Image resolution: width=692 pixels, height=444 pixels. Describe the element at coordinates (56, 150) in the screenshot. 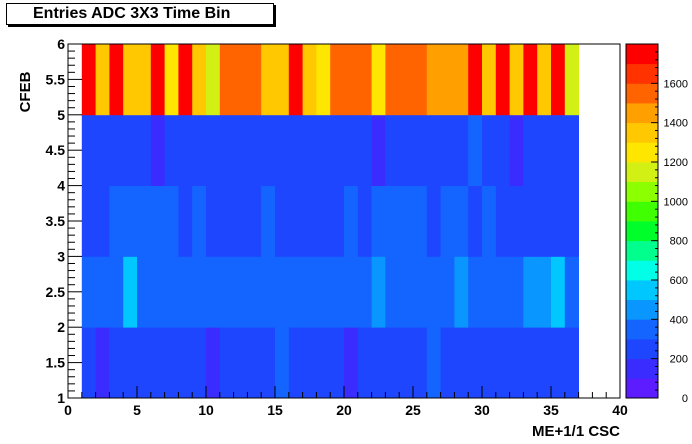

I see `y-tick-label: 4.5` at that location.